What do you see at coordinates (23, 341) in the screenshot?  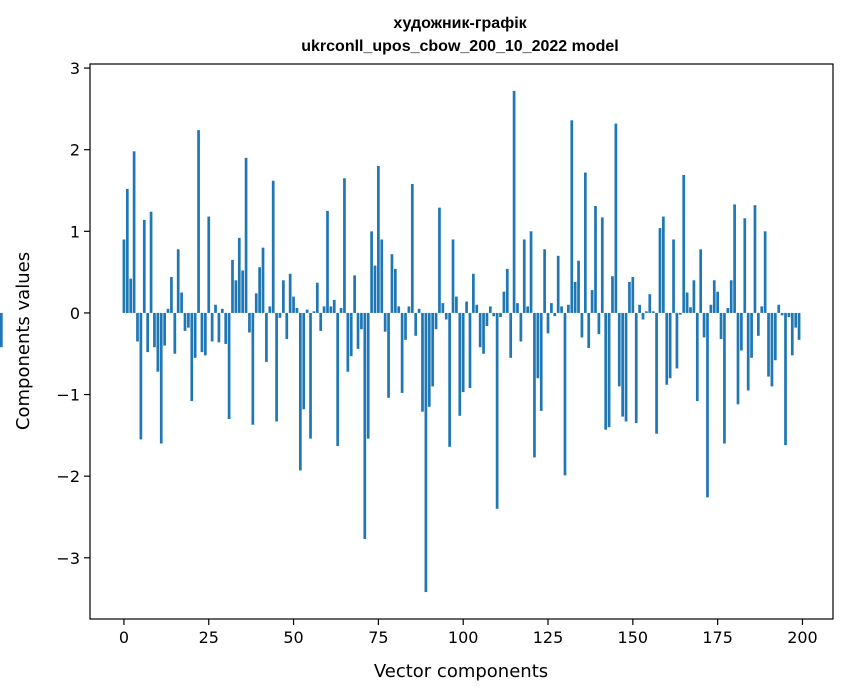 I see `y-axis-label: Components values` at bounding box center [23, 341].